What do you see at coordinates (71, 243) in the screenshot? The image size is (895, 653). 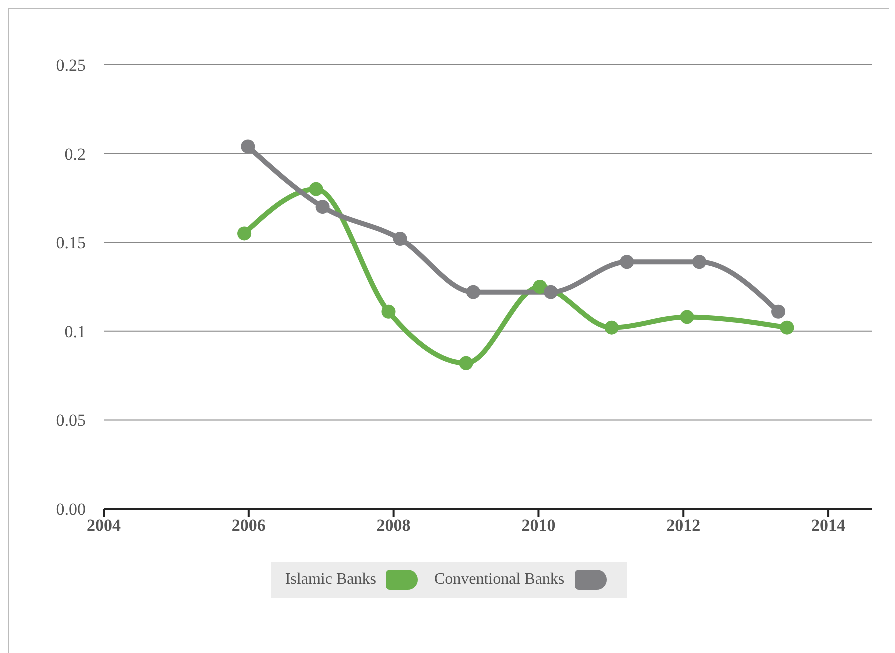 I see `y-tick-label: 0.15` at bounding box center [71, 243].